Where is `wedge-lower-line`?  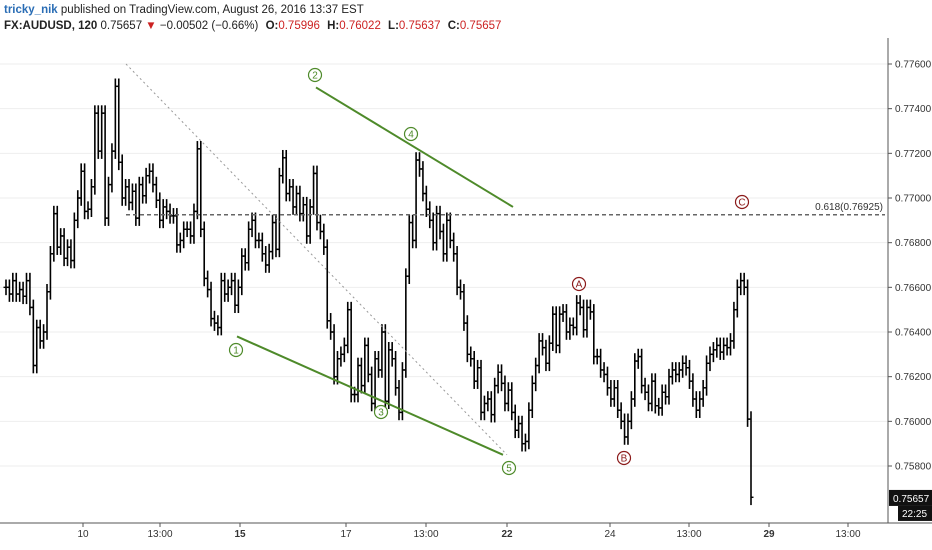 wedge-lower-line is located at coordinates (370, 395).